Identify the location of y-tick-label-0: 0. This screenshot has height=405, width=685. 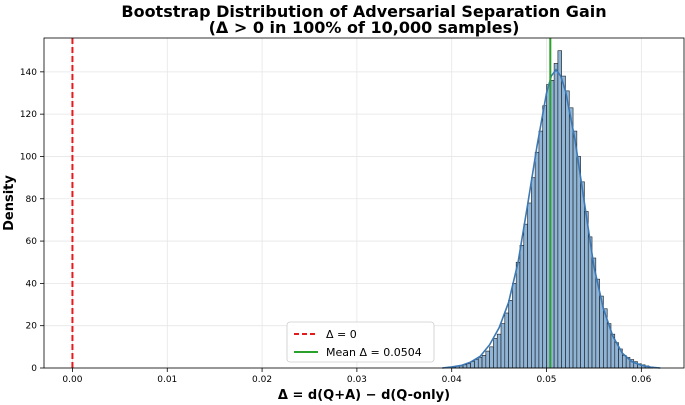
(34, 369).